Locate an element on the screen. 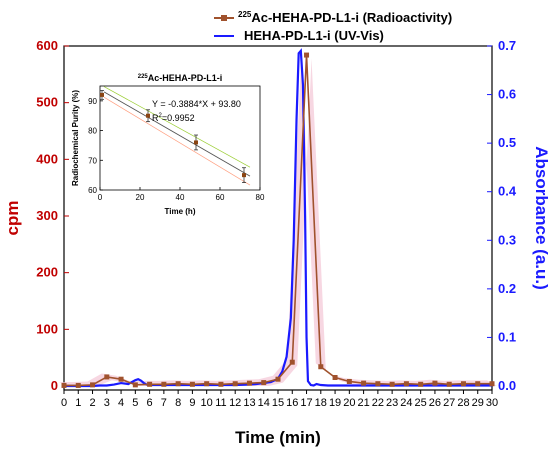 The height and width of the screenshot is (449, 550). legend-radioactivity-name: Ac-HEHA-PD-L1-i (Radioactivity) is located at coordinates (351, 17).